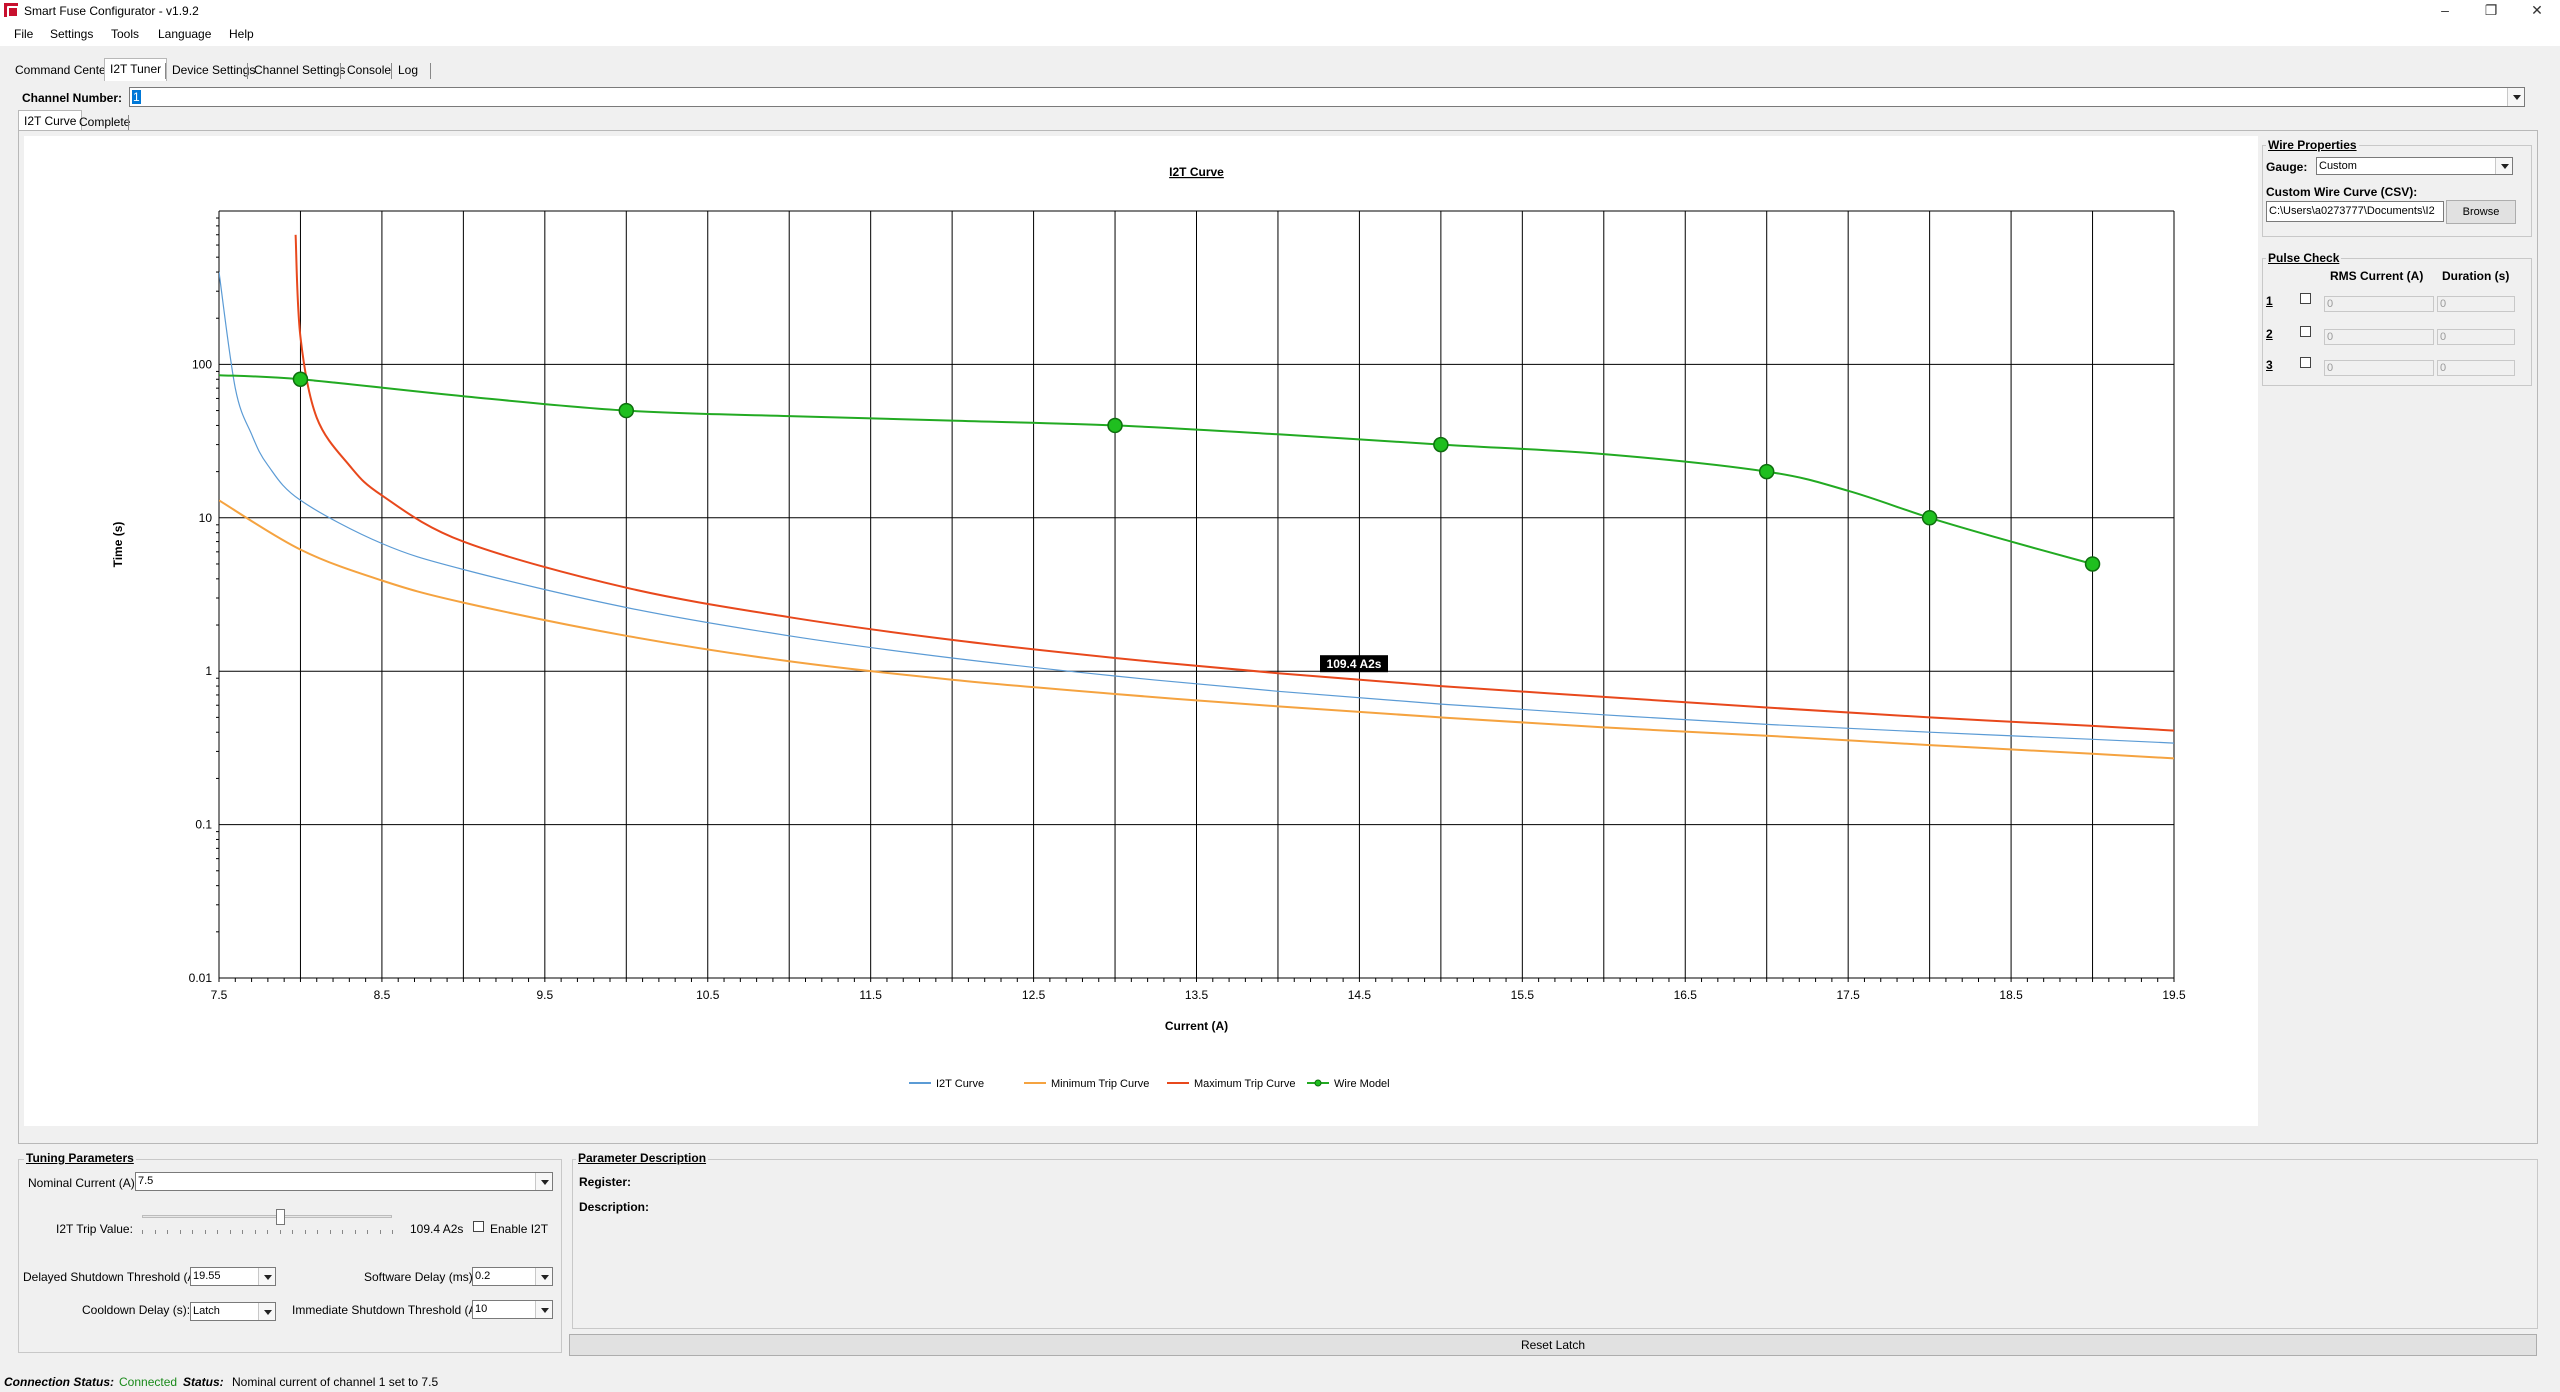  What do you see at coordinates (335, 1382) in the screenshot?
I see `status-message: Nominal current of channel 1 set to 7.5` at bounding box center [335, 1382].